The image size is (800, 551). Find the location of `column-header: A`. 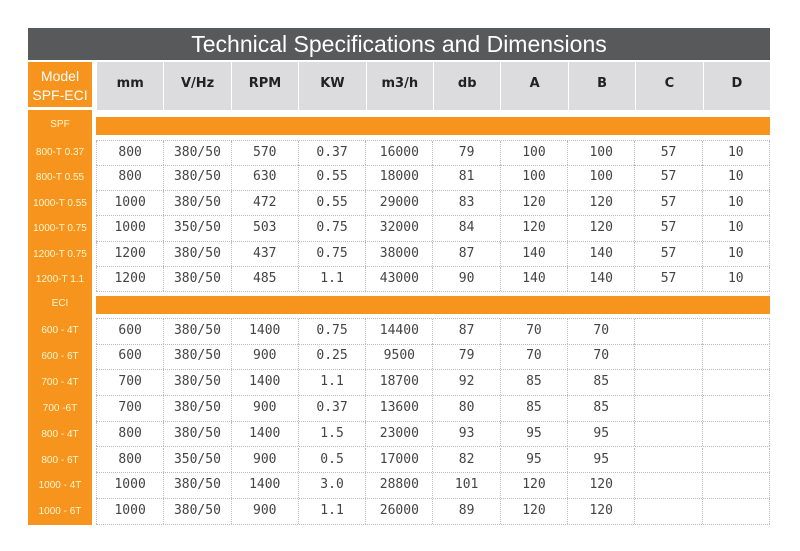

column-header: A is located at coordinates (533, 86).